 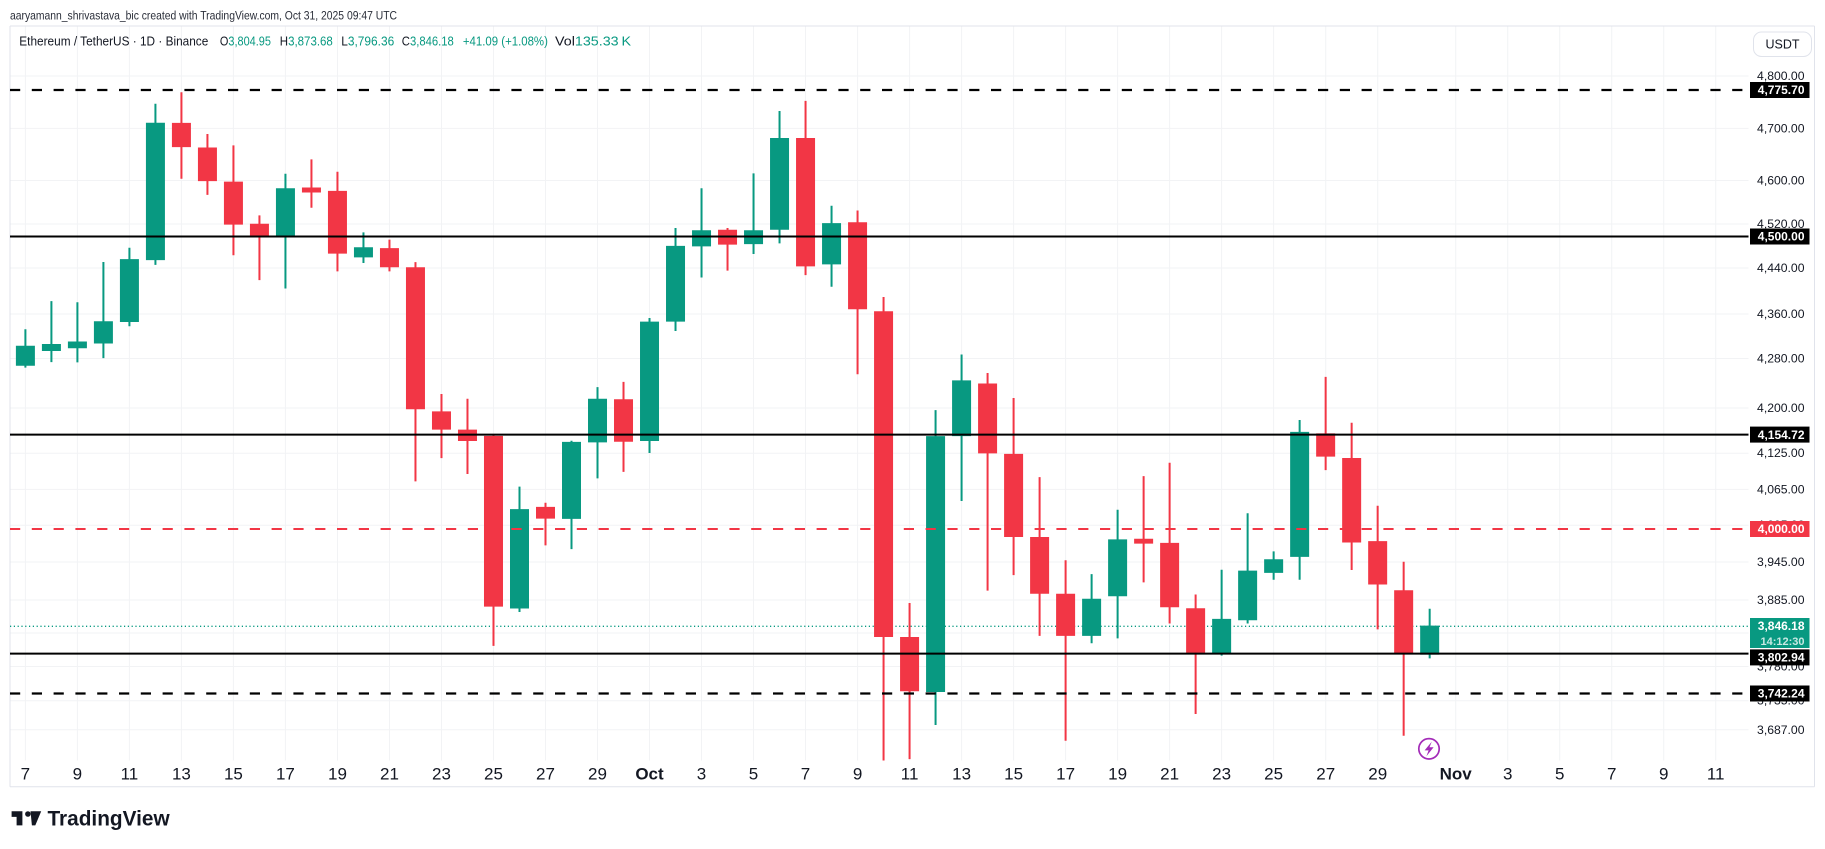 What do you see at coordinates (1781, 181) in the screenshot?
I see `svg-text: 4,600.00` at bounding box center [1781, 181].